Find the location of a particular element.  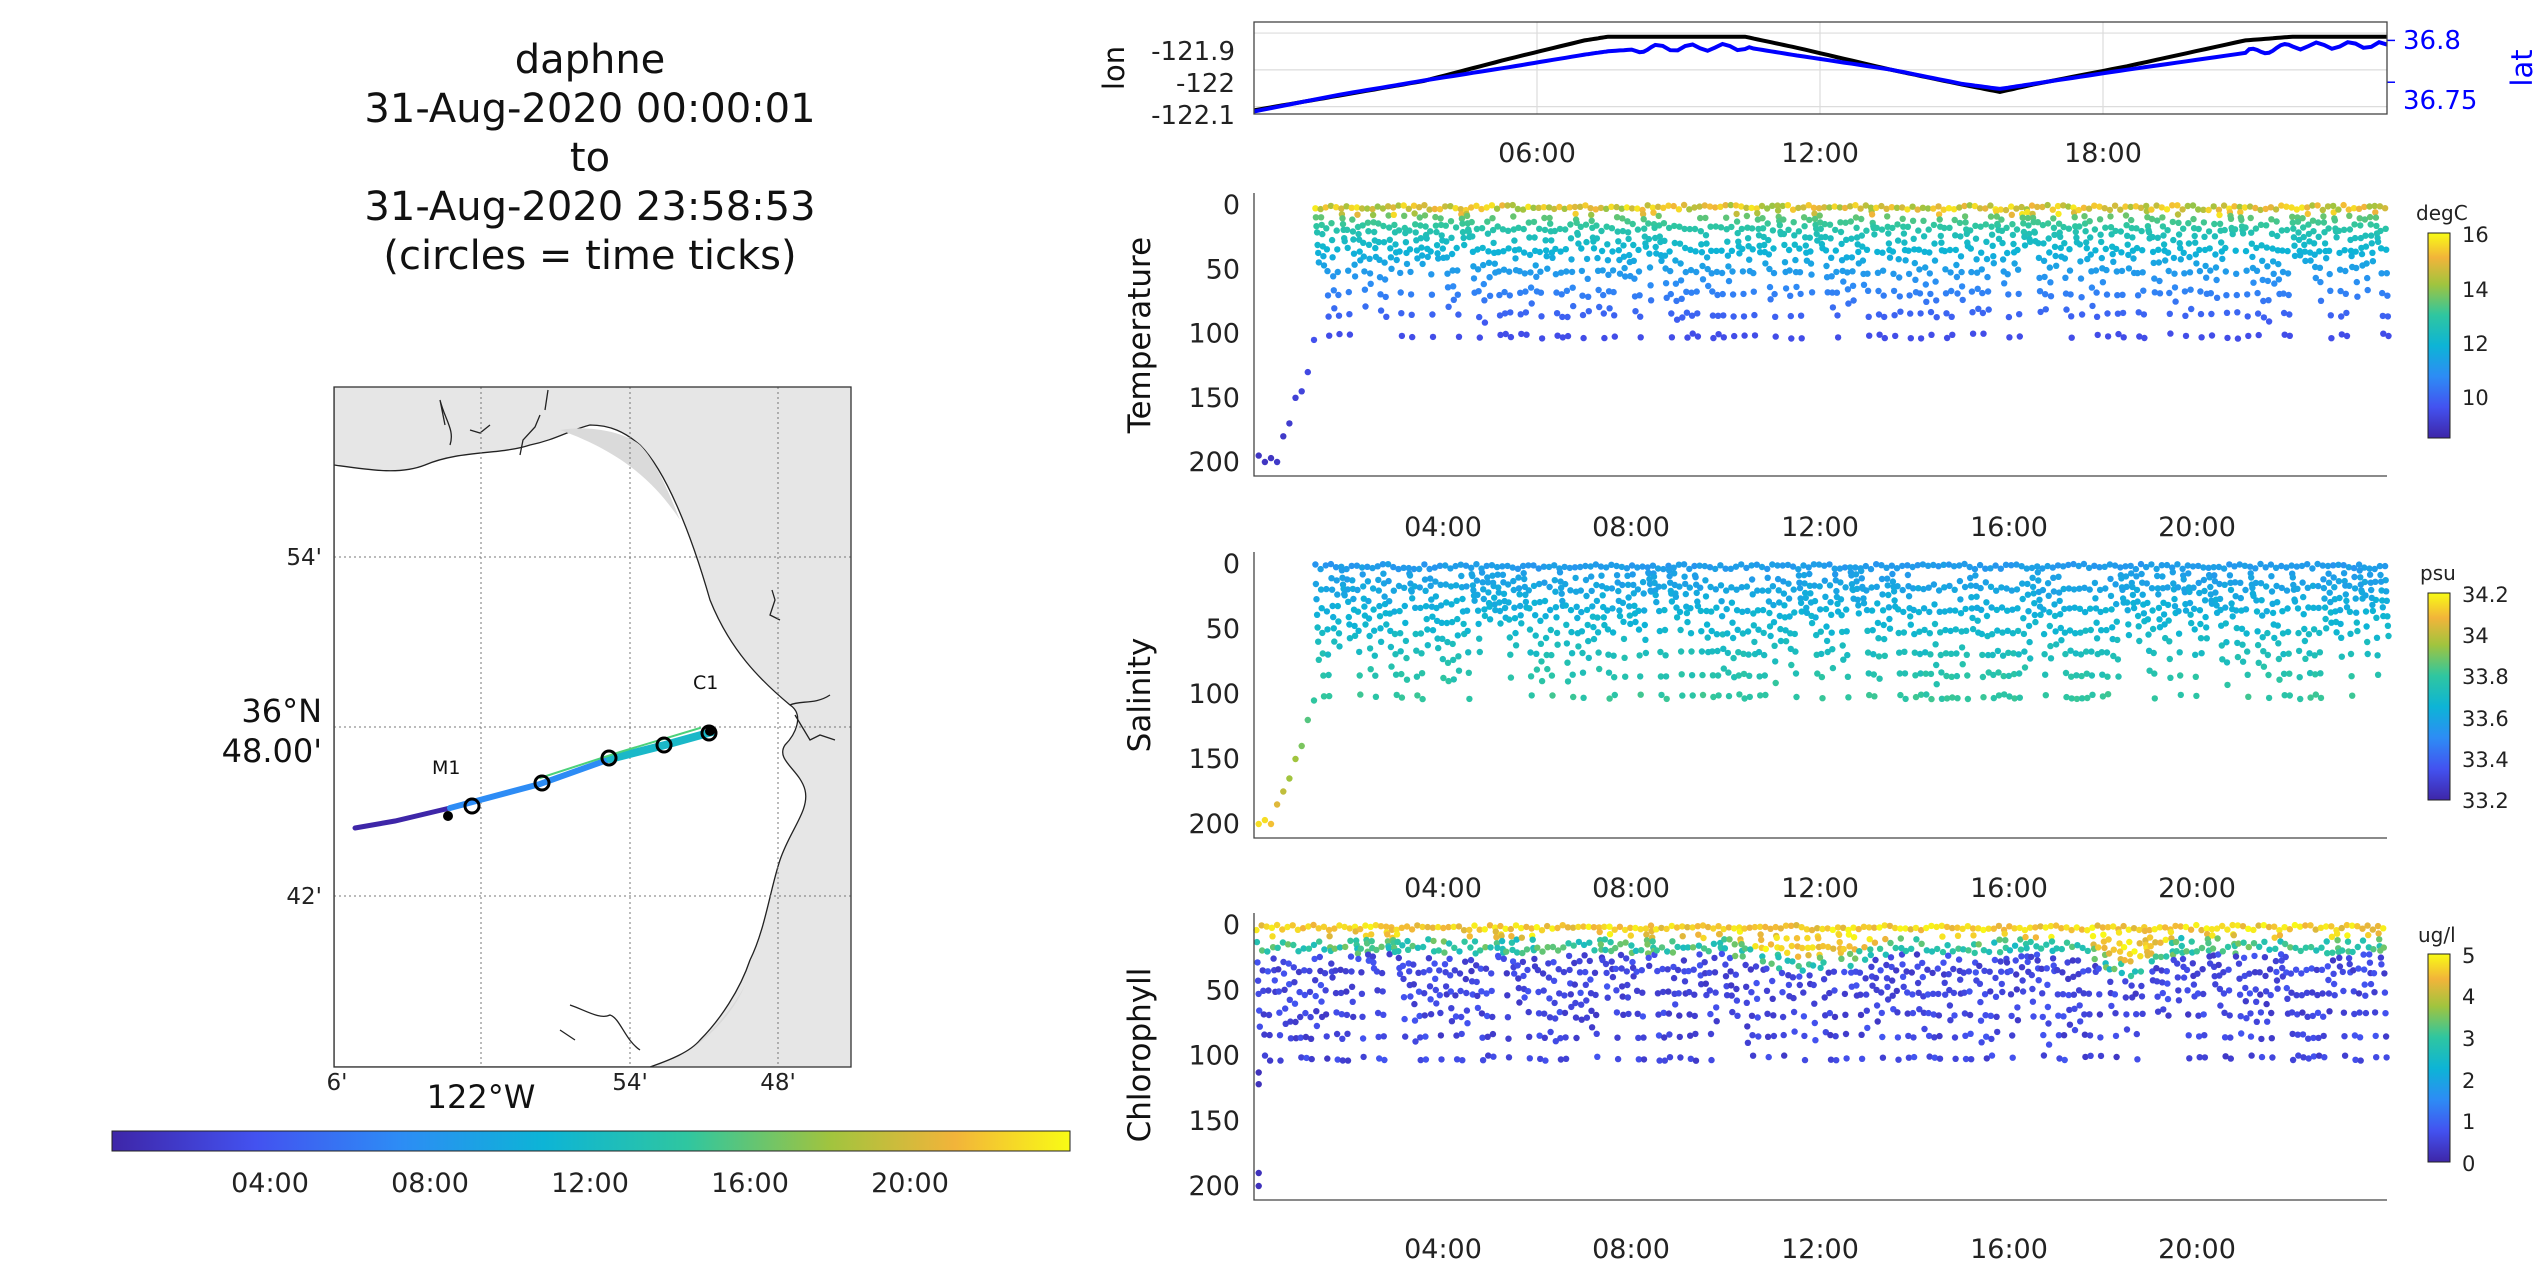

temp-xtick: 20:00 is located at coordinates (2197, 527).